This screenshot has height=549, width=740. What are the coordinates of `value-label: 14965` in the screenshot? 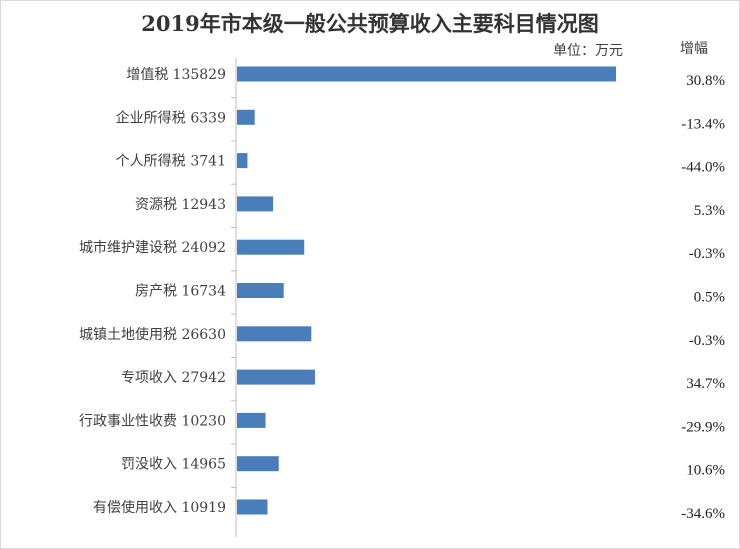 It's located at (203, 465).